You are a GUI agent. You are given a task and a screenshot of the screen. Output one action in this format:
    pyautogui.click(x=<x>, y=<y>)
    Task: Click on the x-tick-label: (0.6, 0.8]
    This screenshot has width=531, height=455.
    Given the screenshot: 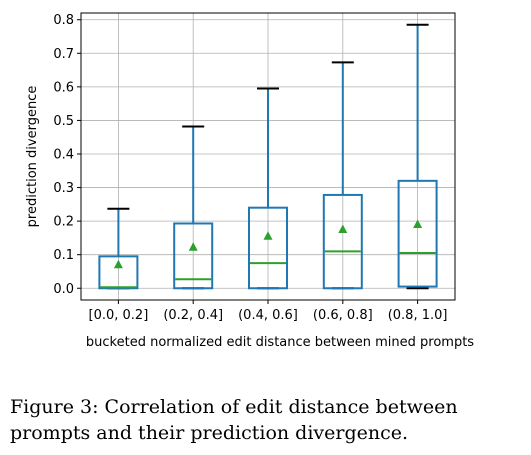 What is the action you would take?
    pyautogui.click(x=343, y=315)
    